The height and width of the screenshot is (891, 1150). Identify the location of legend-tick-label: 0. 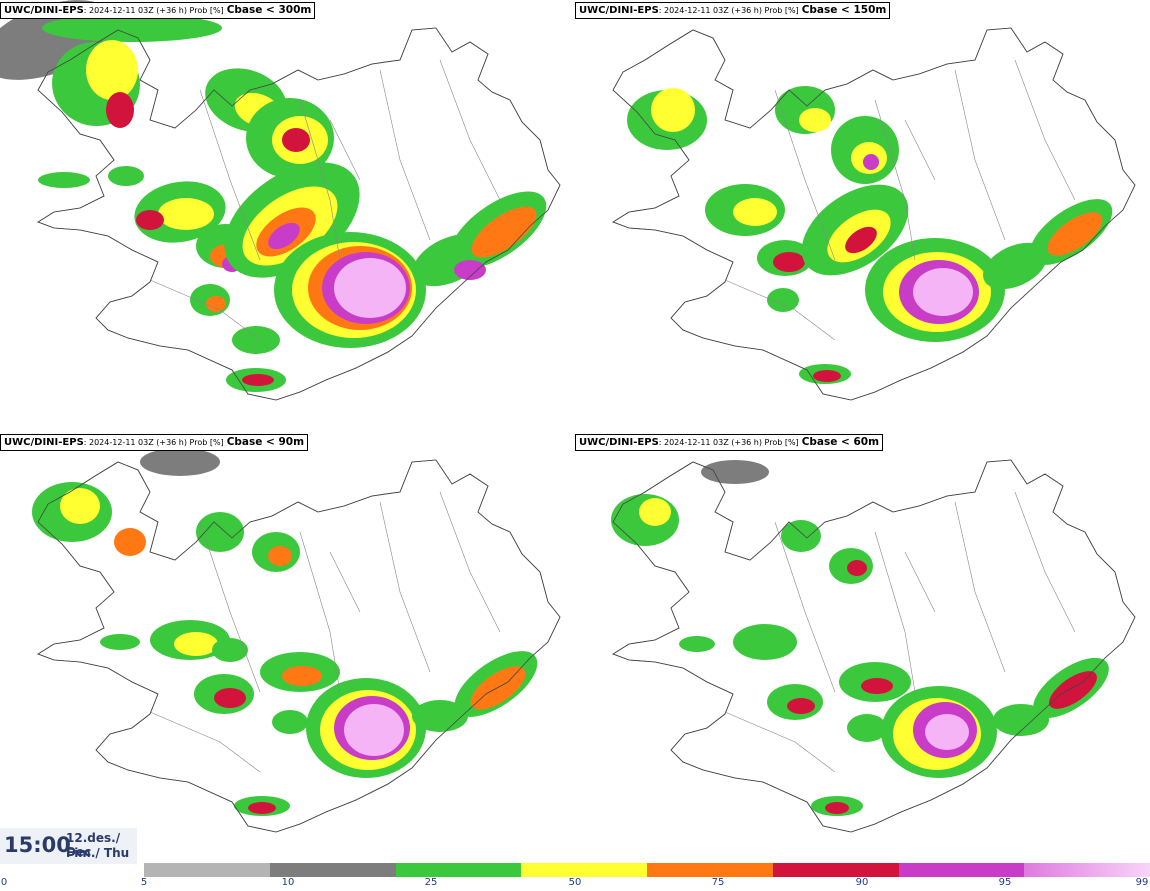
(4, 882).